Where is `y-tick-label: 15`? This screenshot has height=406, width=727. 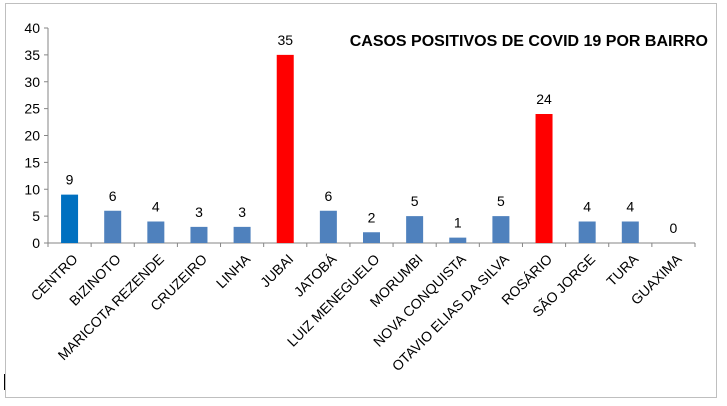 y-tick-label: 15 is located at coordinates (32, 162).